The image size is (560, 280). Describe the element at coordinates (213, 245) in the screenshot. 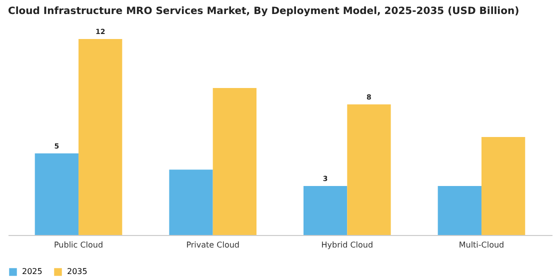

I see `x-tick-label: Private Cloud` at that location.